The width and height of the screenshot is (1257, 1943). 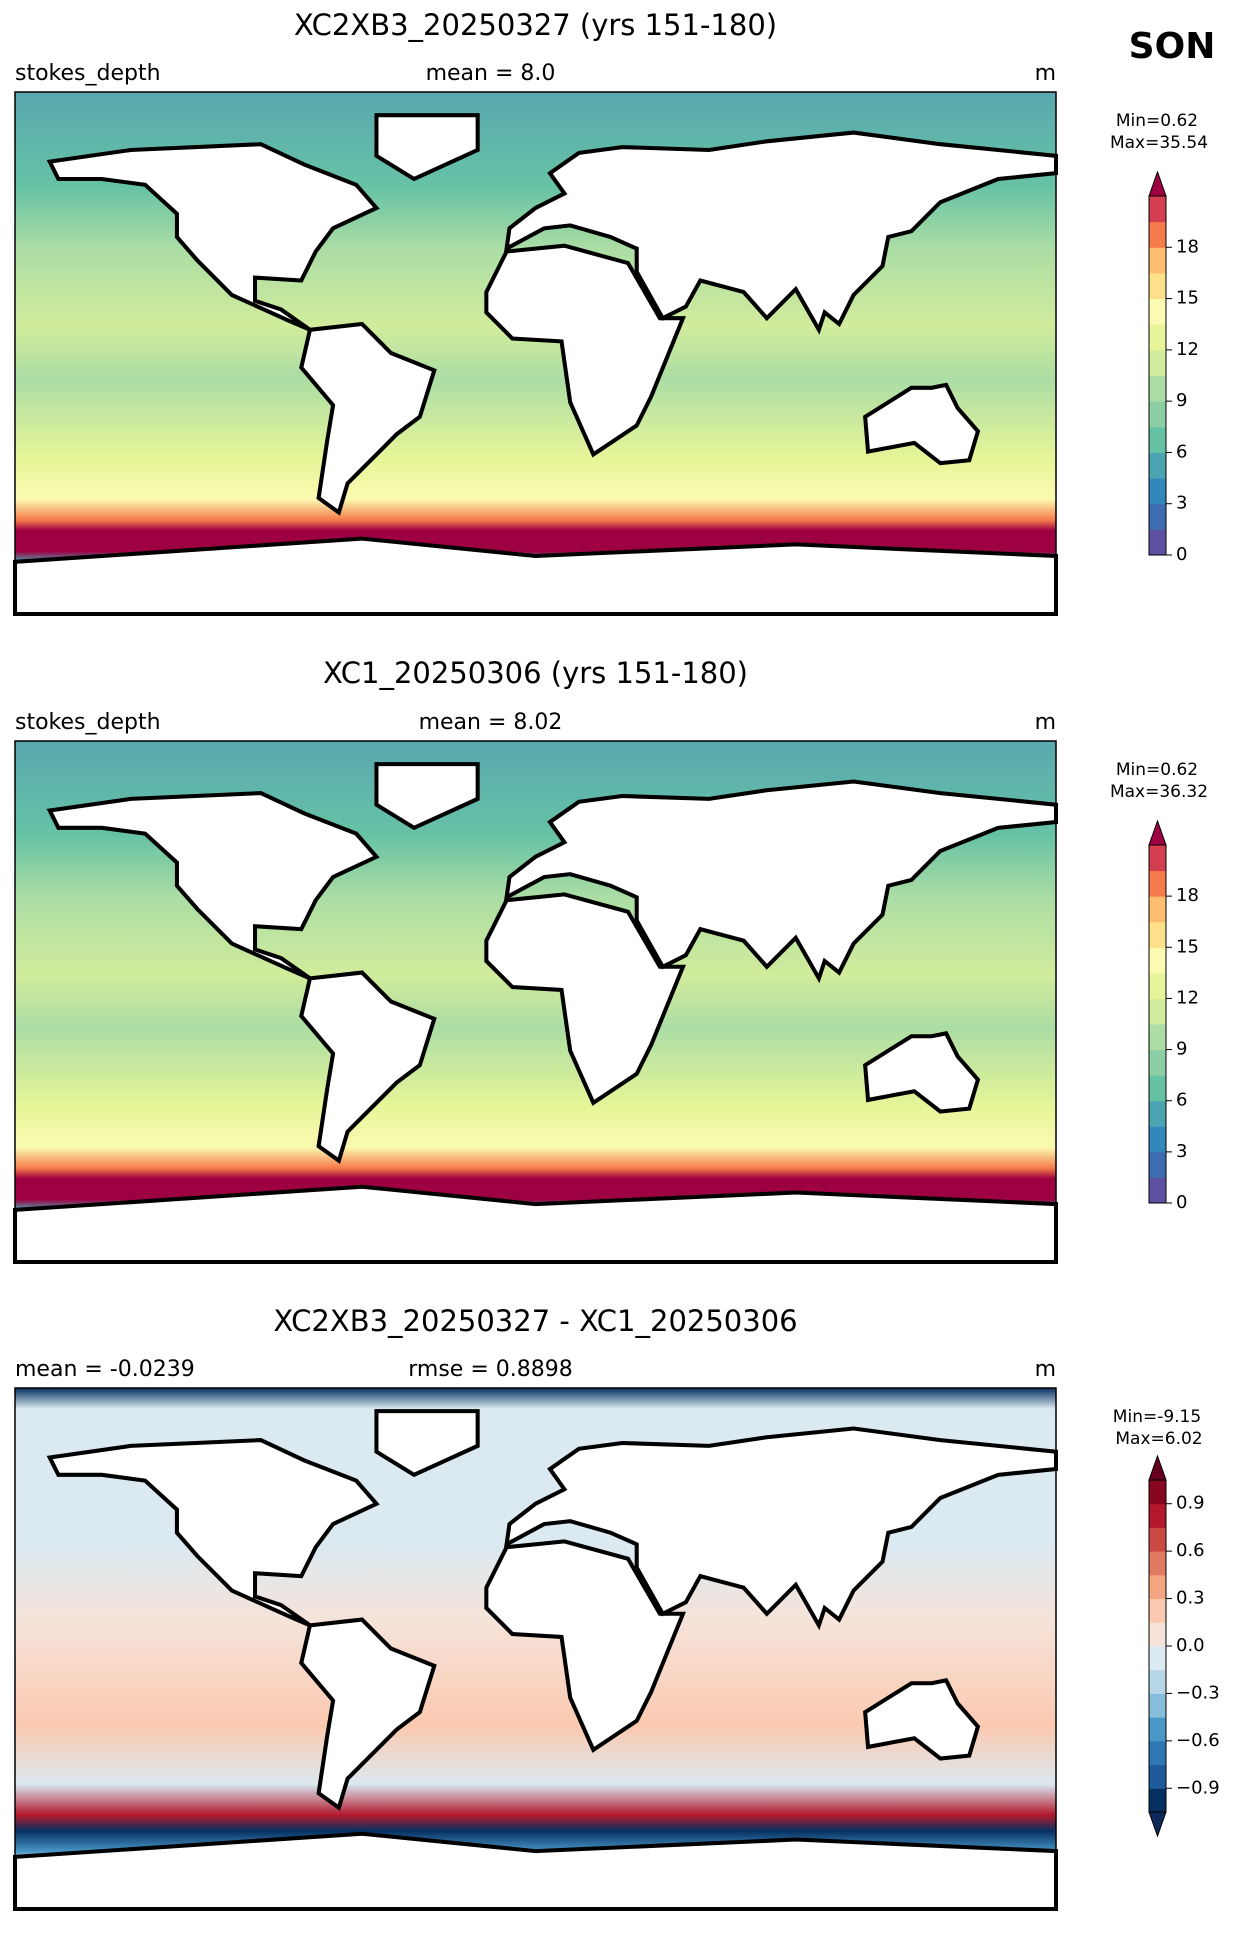 I want to click on max-label: Max=6.02, so click(x=1158, y=1439).